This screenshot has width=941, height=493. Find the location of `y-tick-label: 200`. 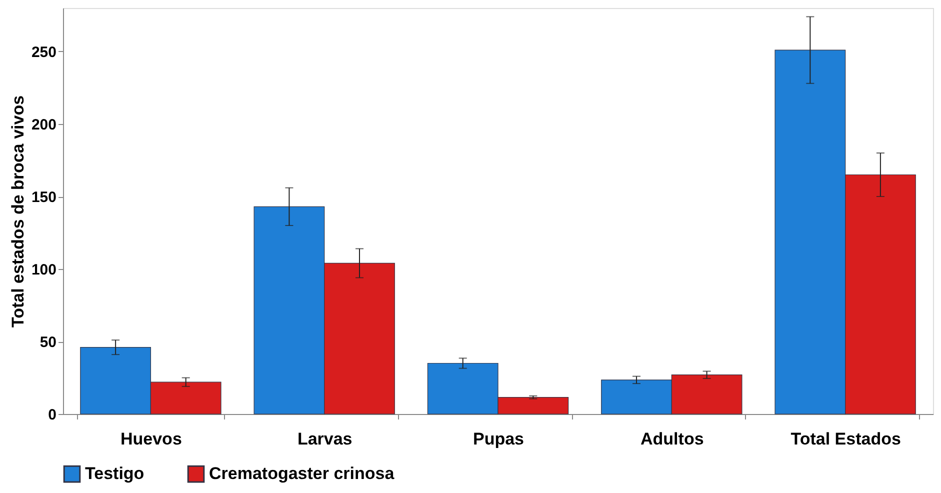

y-tick-label: 200 is located at coordinates (43, 125).